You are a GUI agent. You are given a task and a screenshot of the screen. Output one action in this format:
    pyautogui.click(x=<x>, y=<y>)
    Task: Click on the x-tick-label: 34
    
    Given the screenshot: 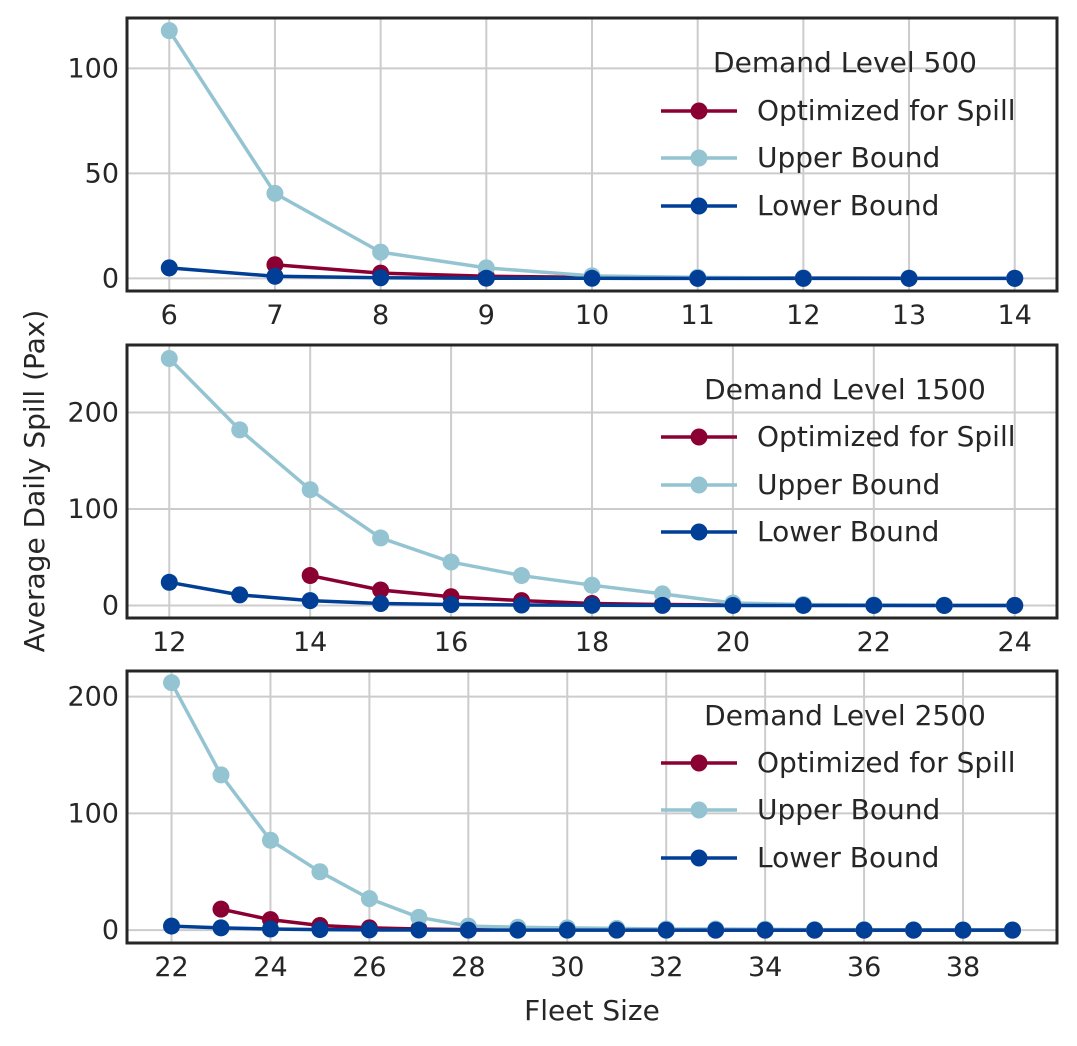 What is the action you would take?
    pyautogui.click(x=765, y=967)
    